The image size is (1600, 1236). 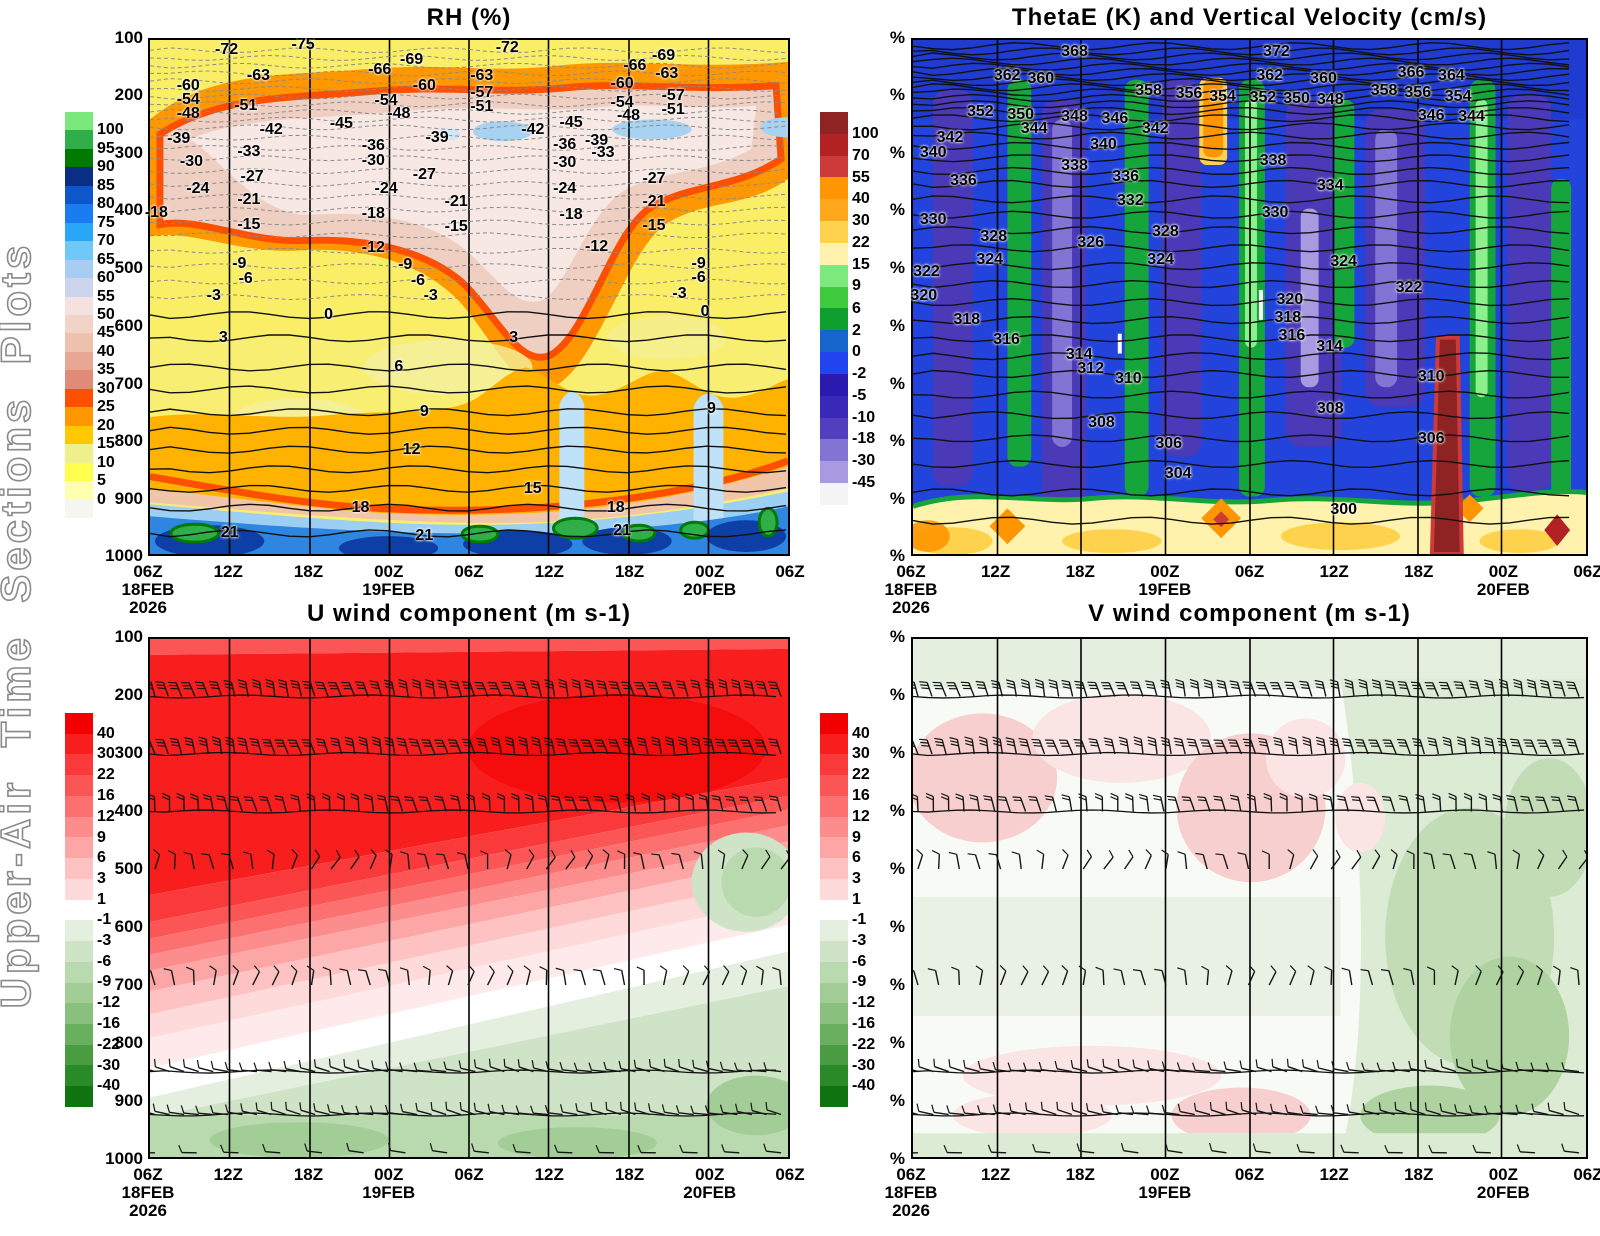 I want to click on v-wind-colorbar-label: 30, so click(x=861, y=754).